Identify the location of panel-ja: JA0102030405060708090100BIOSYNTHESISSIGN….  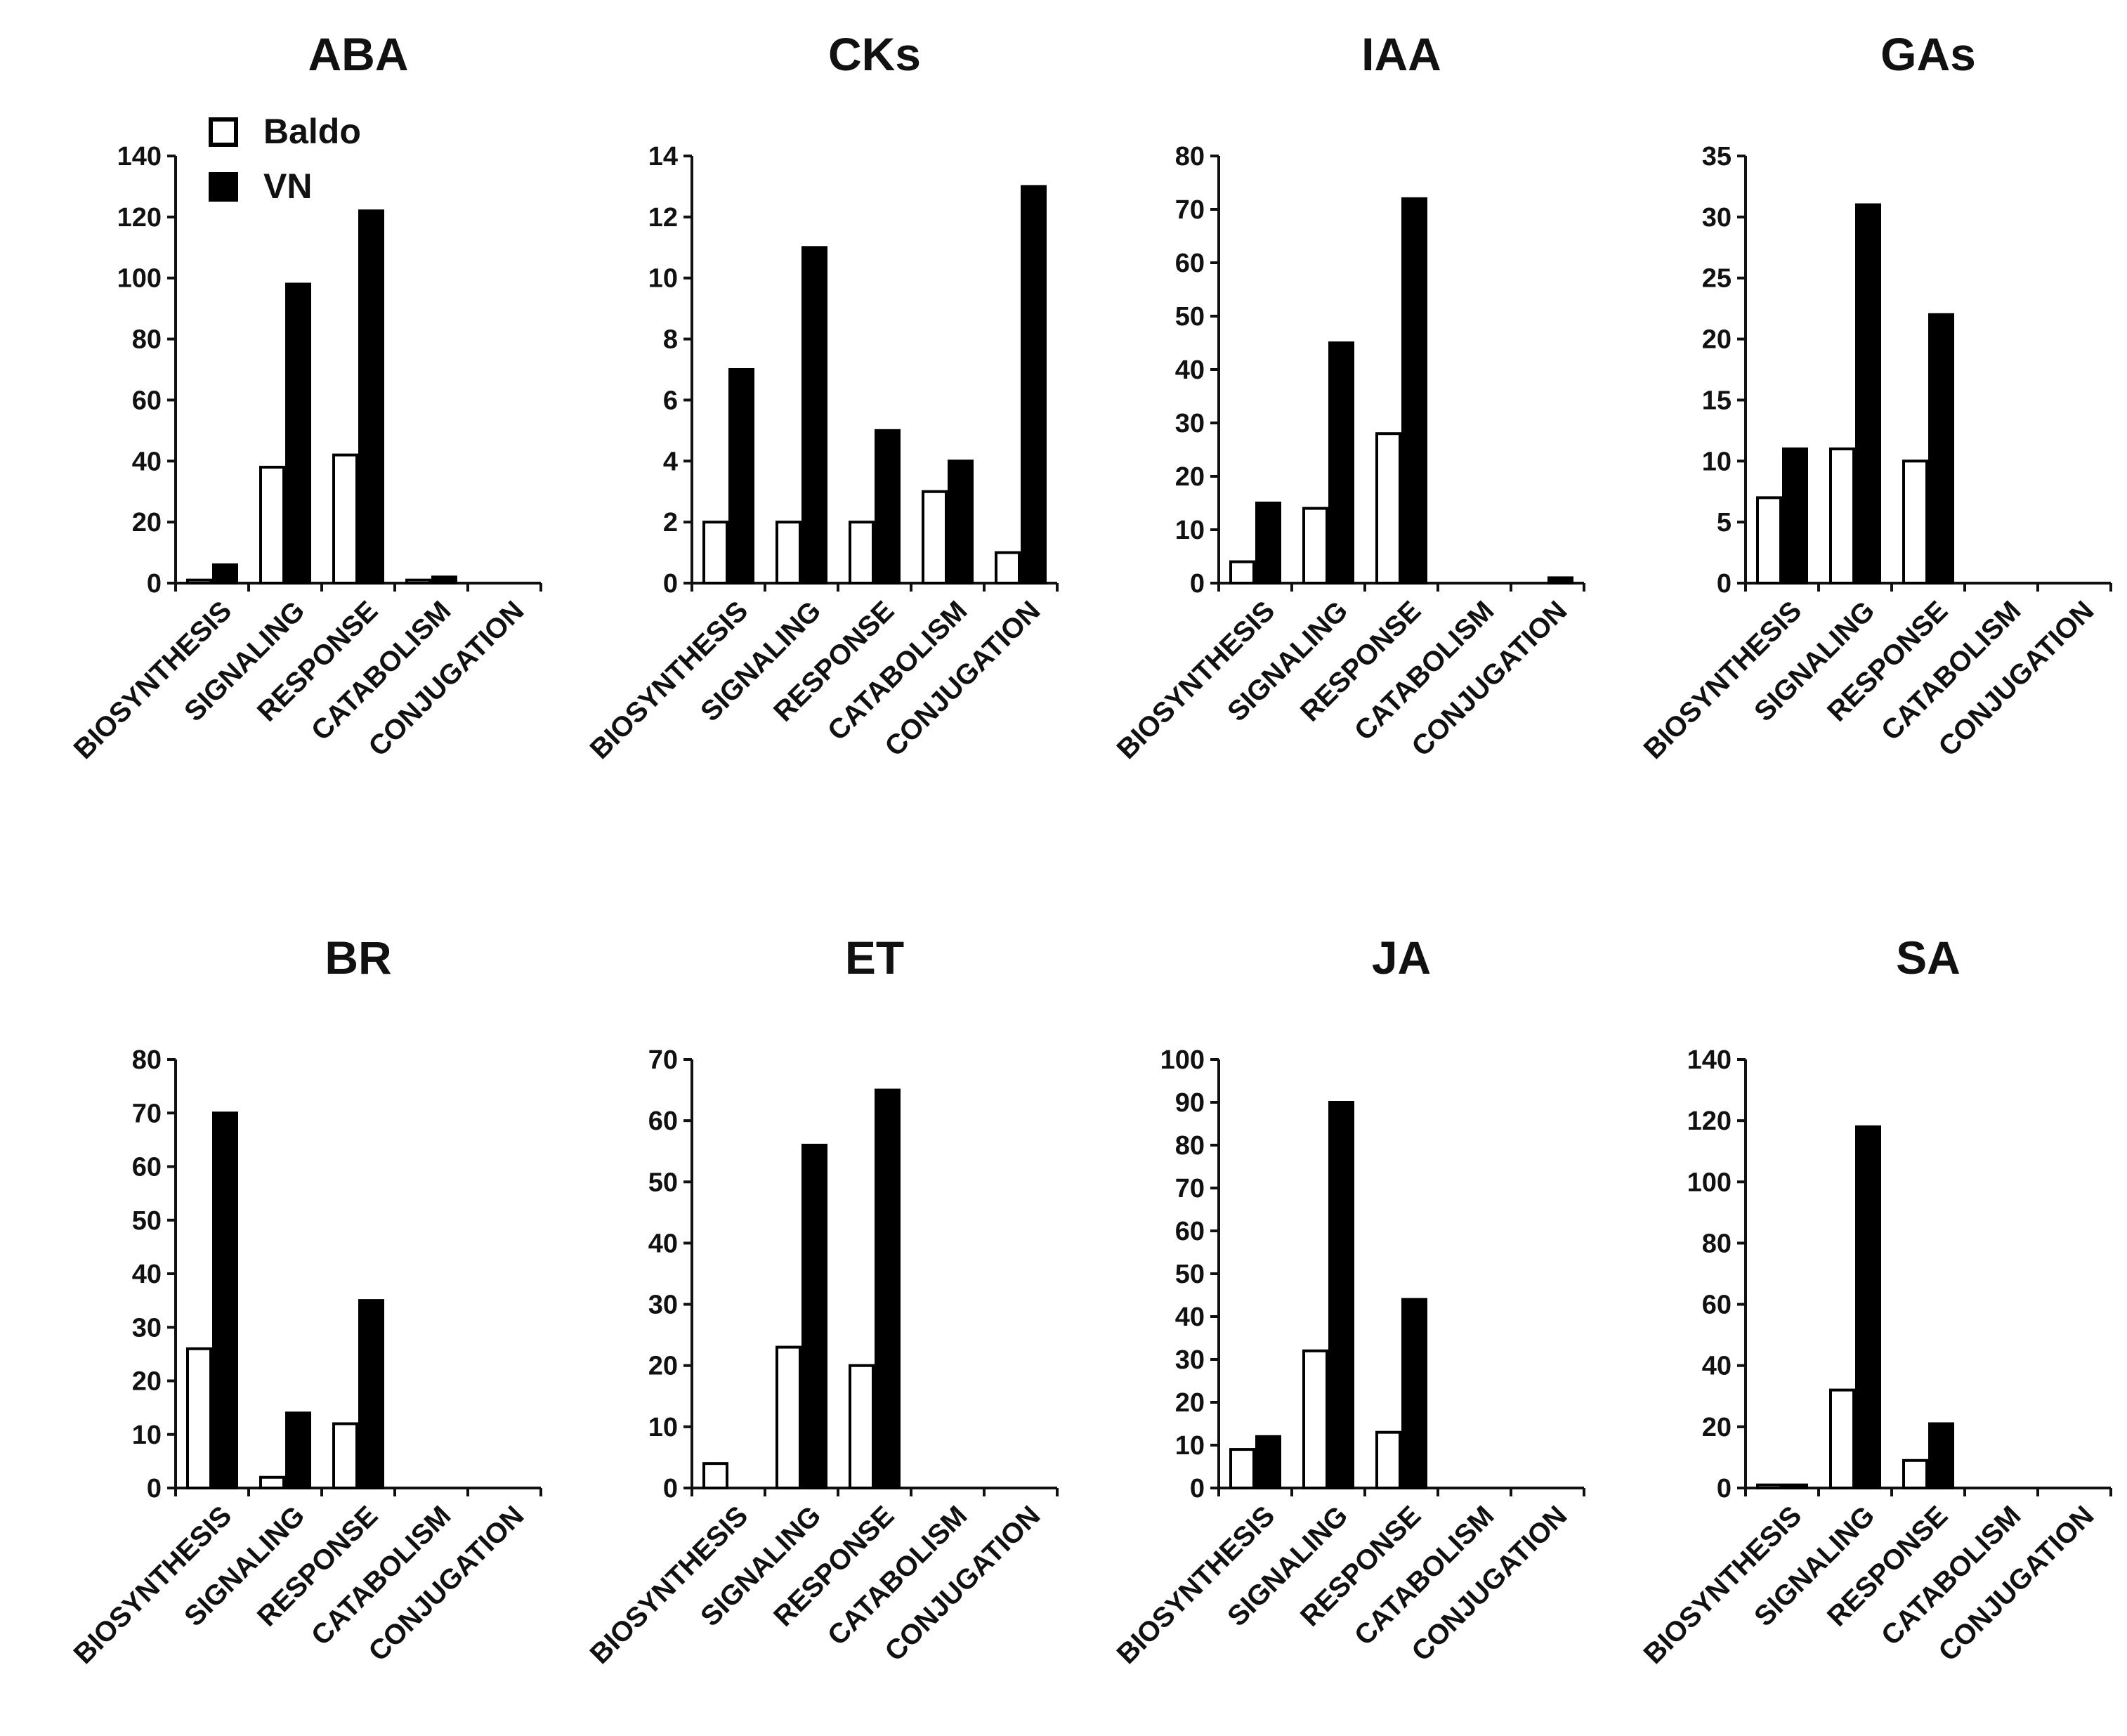
(1348, 1301).